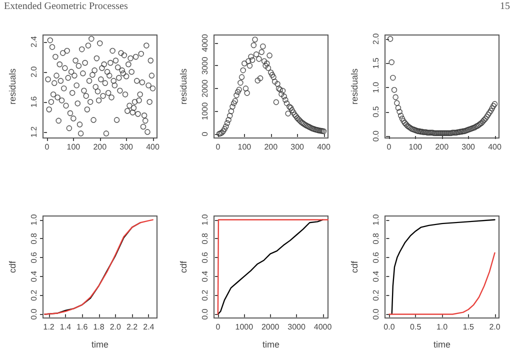  Describe the element at coordinates (34, 102) in the screenshot. I see `y-tick-label: 1.6` at that location.